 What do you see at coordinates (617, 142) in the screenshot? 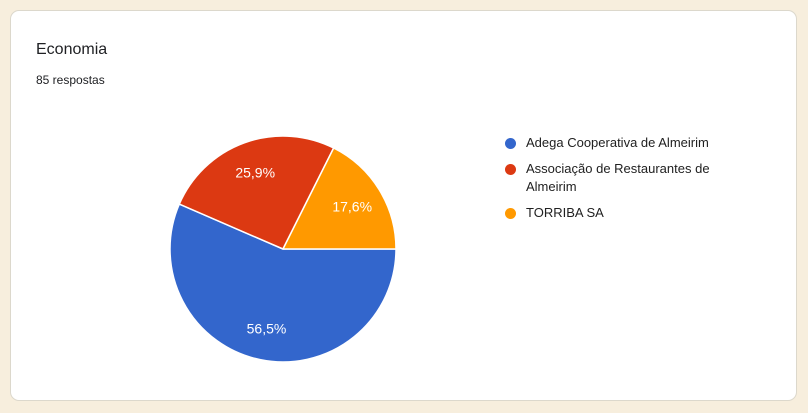
I see `legend-label: Adega Cooperativa de Almeirim` at bounding box center [617, 142].